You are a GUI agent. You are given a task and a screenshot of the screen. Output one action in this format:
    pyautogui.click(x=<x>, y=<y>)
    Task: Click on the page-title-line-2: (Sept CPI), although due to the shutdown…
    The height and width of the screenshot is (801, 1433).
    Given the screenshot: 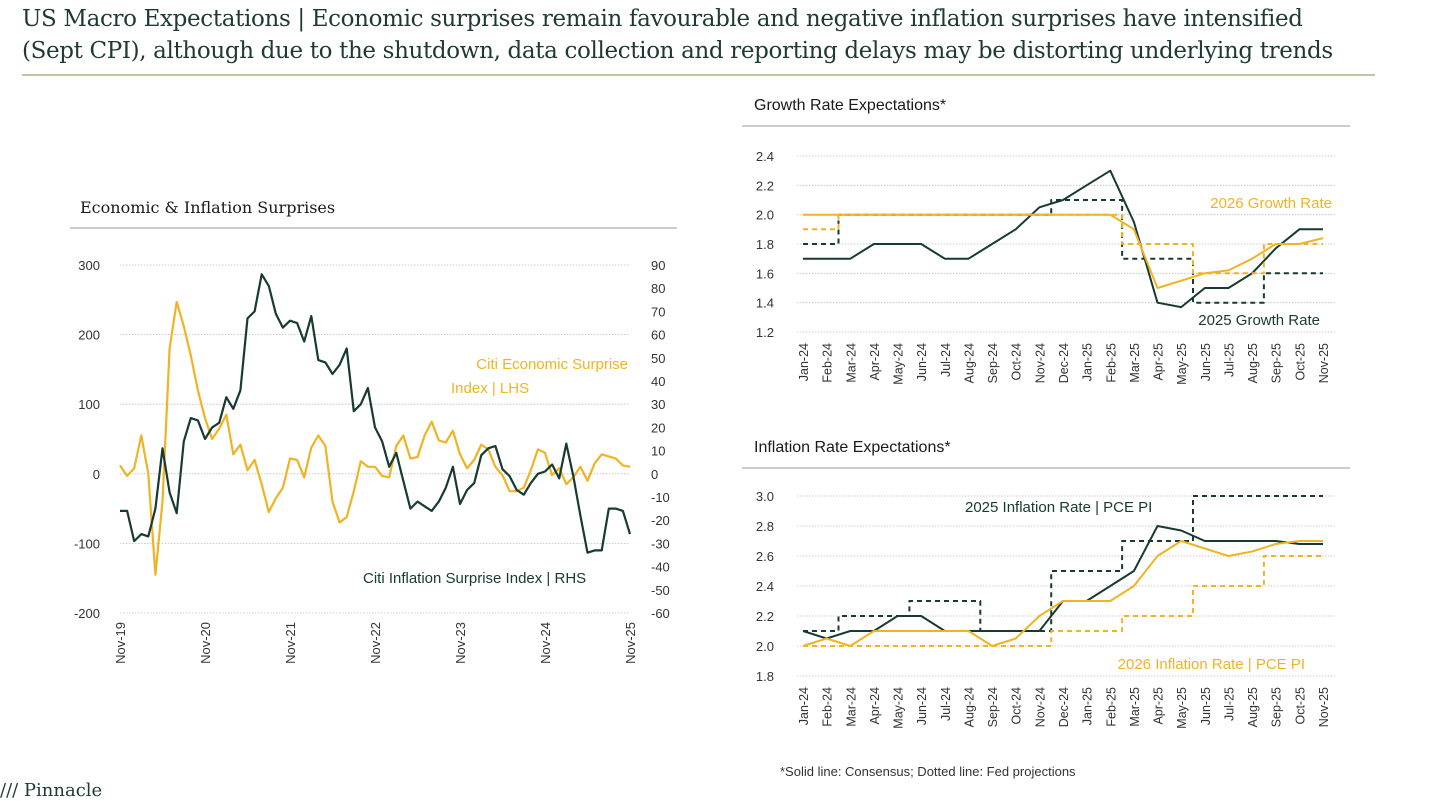 What is the action you would take?
    pyautogui.click(x=677, y=51)
    